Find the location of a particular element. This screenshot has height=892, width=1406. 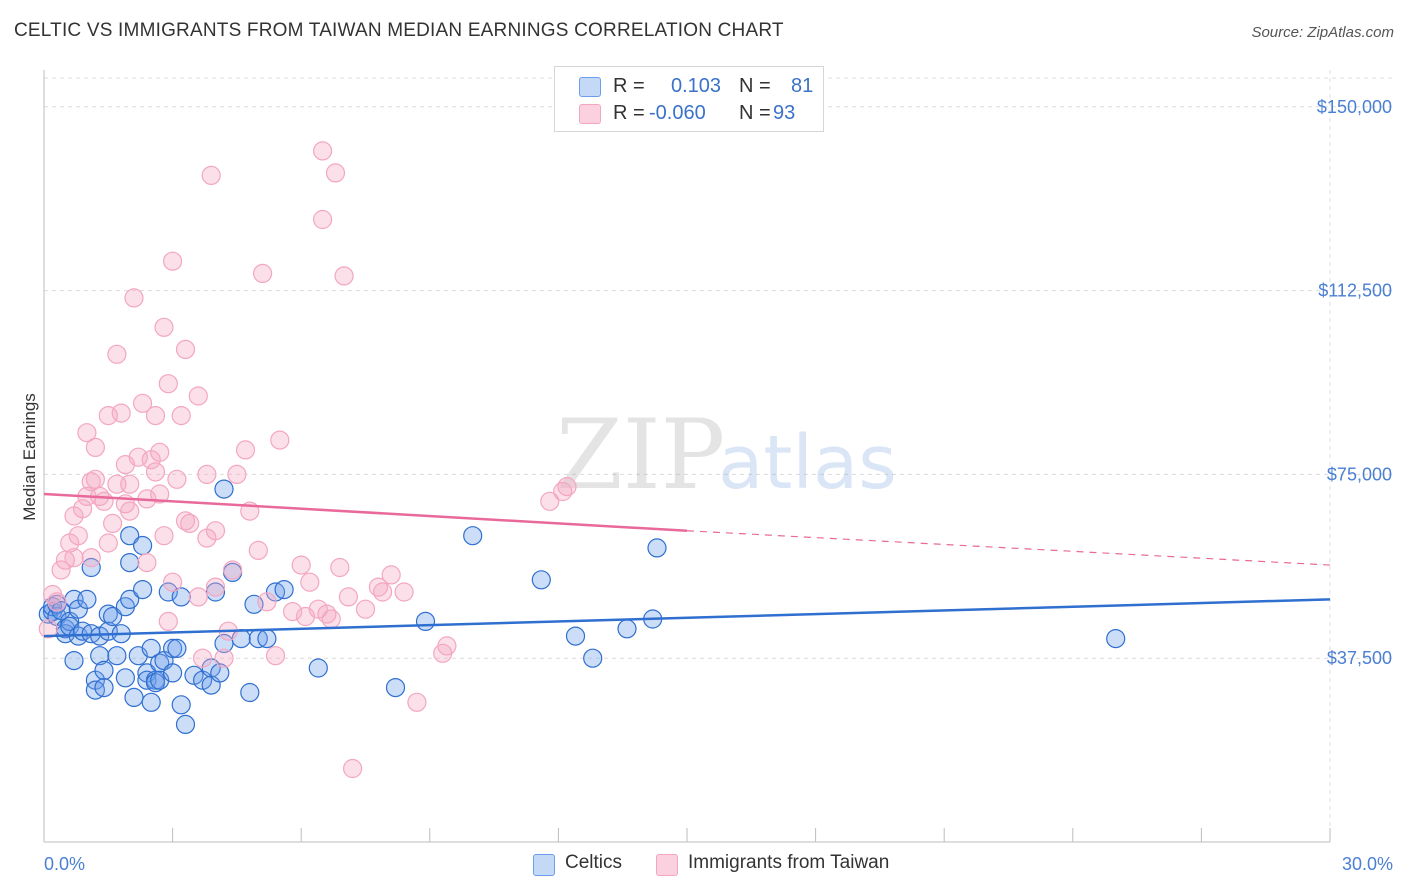

watermark-zip: ZIP is located at coordinates (640, 455).